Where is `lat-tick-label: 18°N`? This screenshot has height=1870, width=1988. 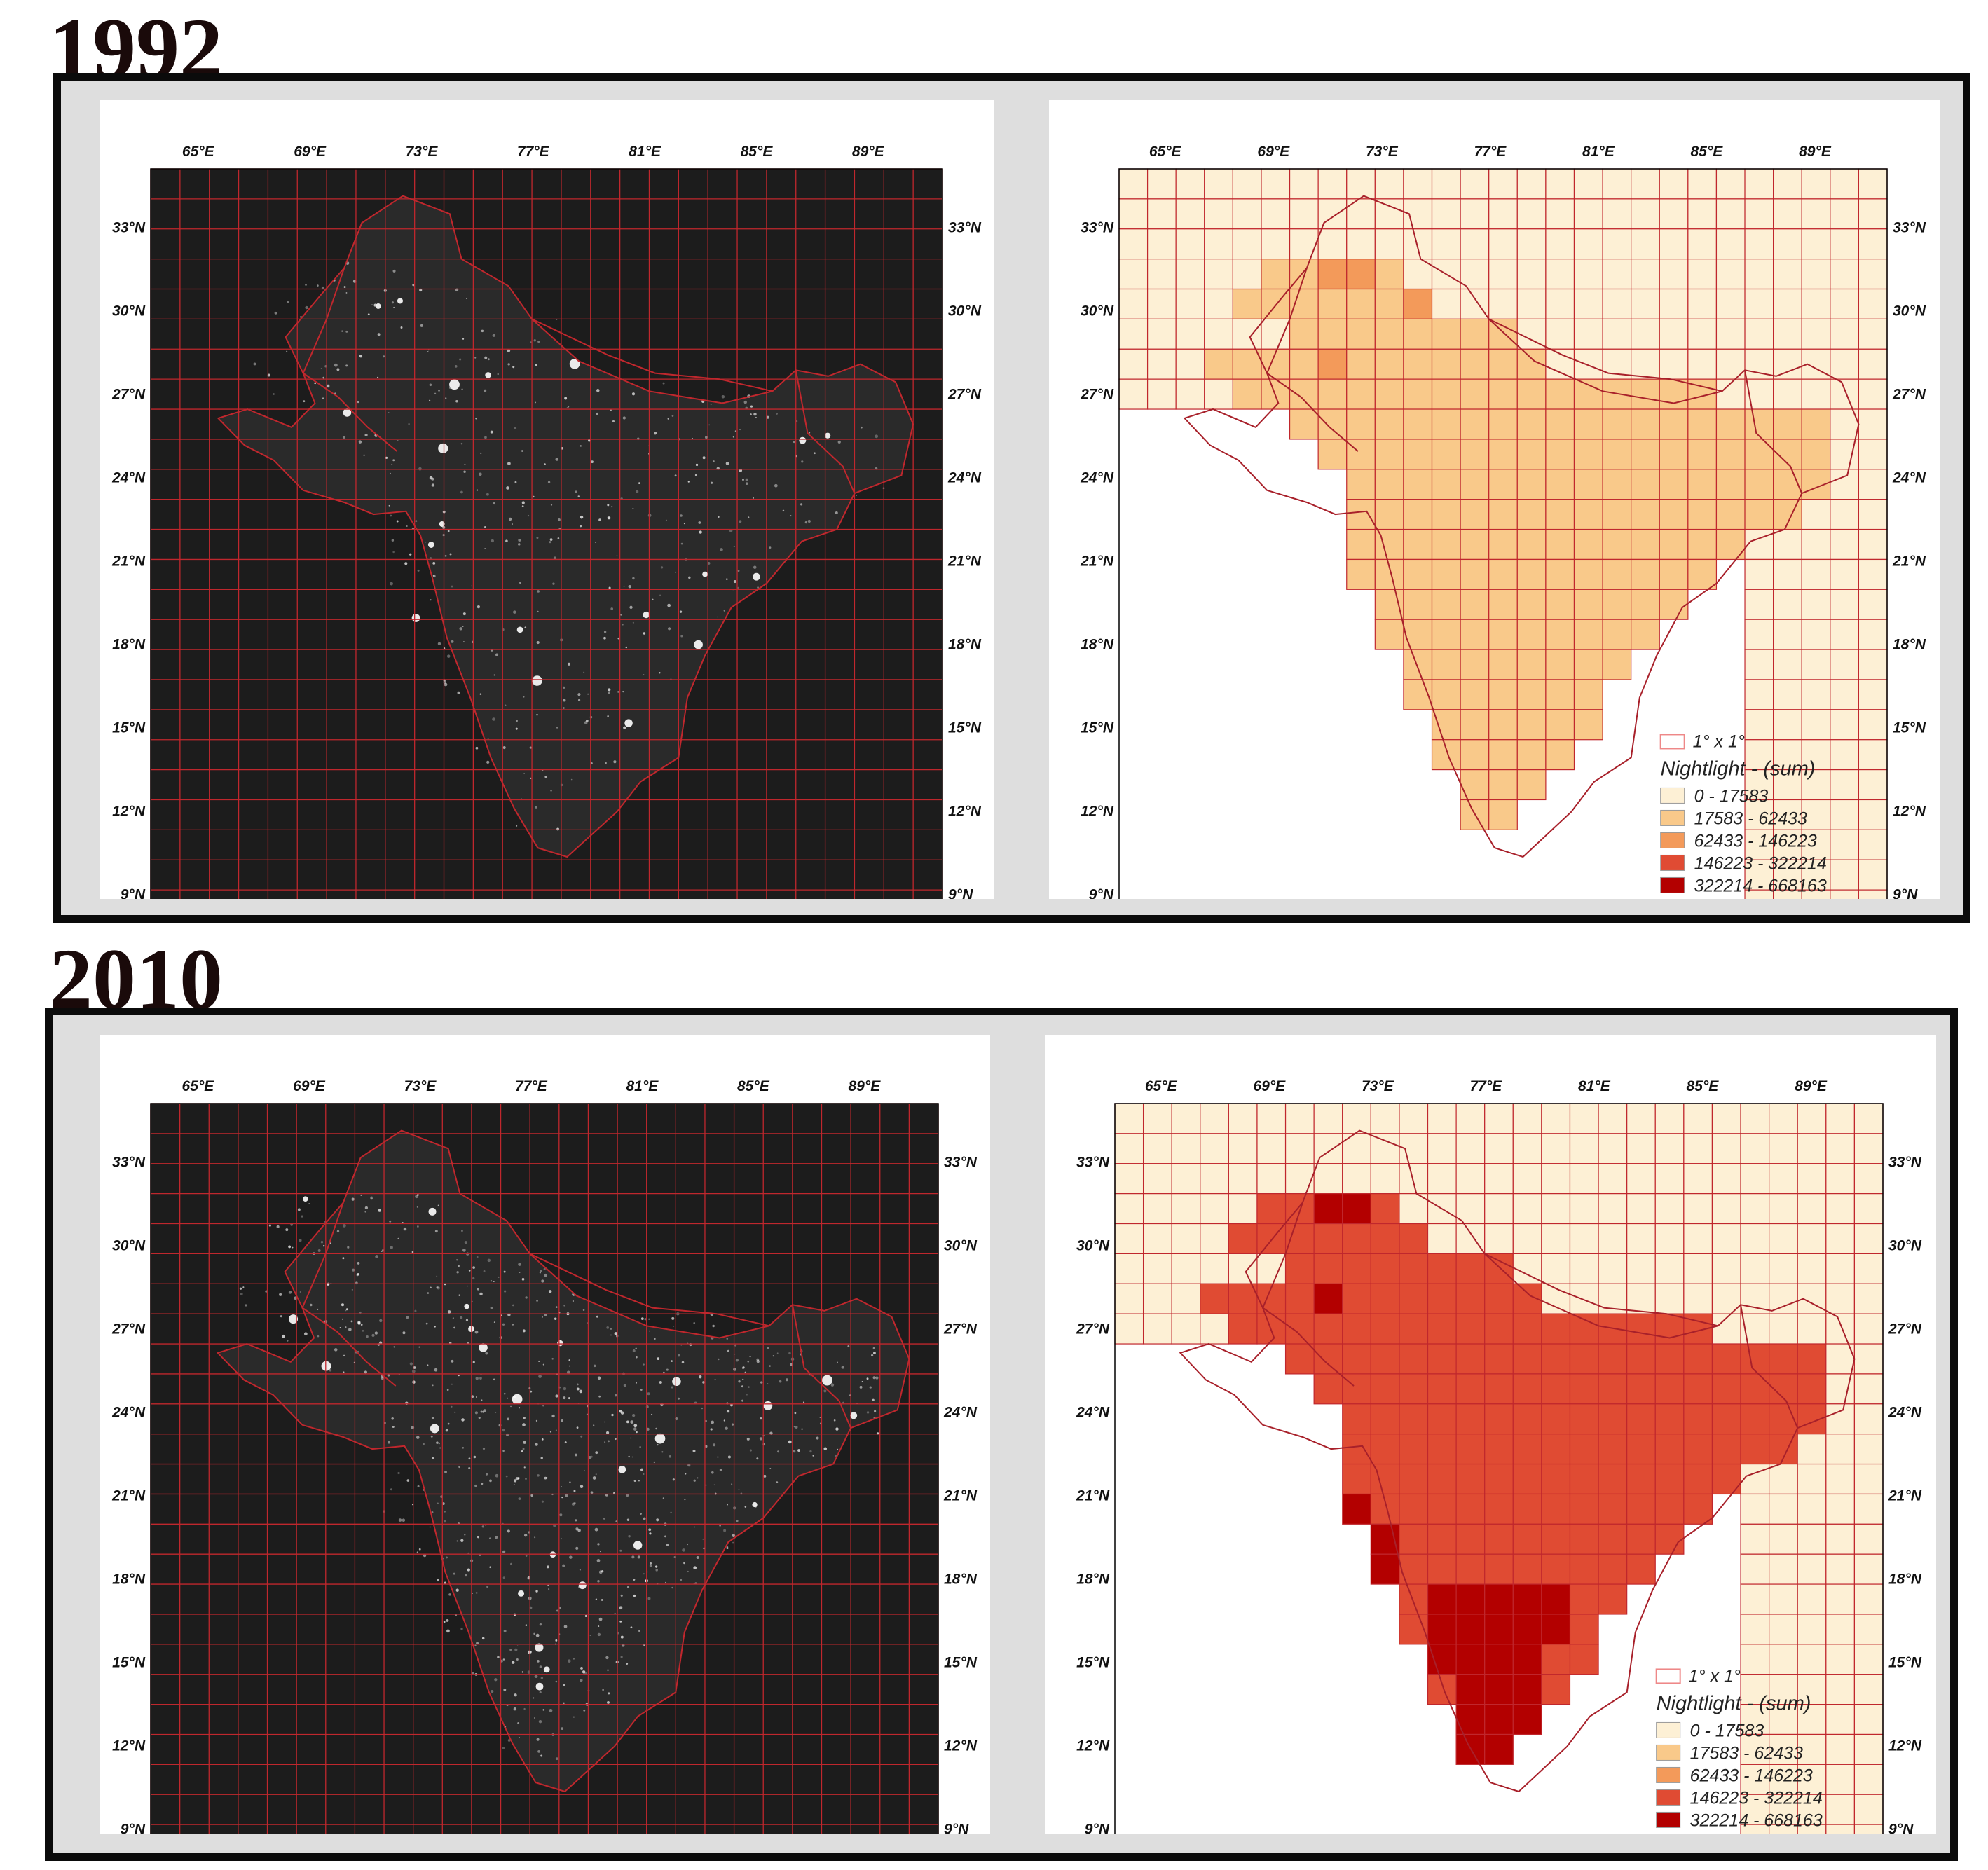
lat-tick-label: 18°N is located at coordinates (1093, 1580).